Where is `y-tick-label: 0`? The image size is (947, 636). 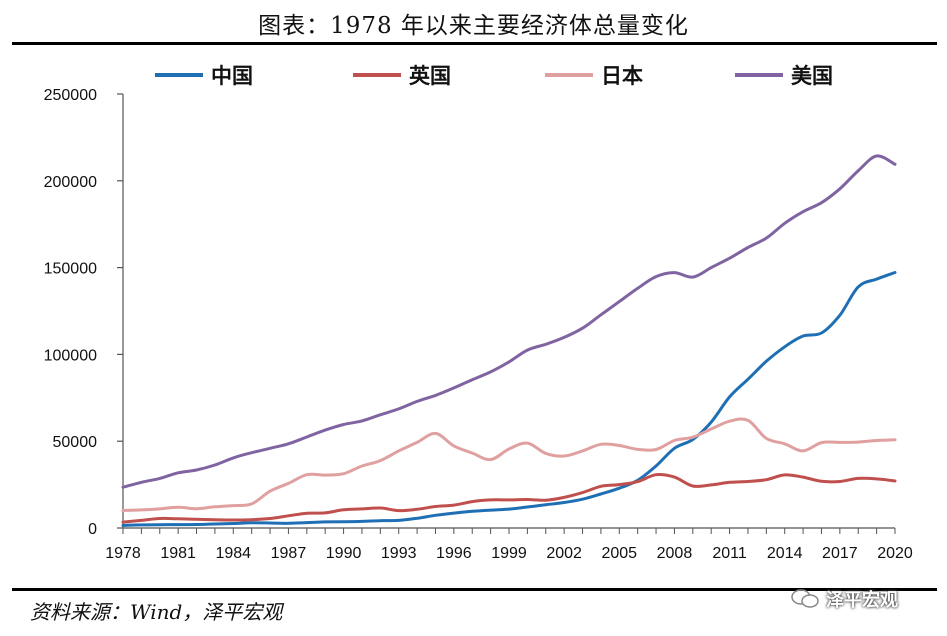
y-tick-label: 0 is located at coordinates (92, 529).